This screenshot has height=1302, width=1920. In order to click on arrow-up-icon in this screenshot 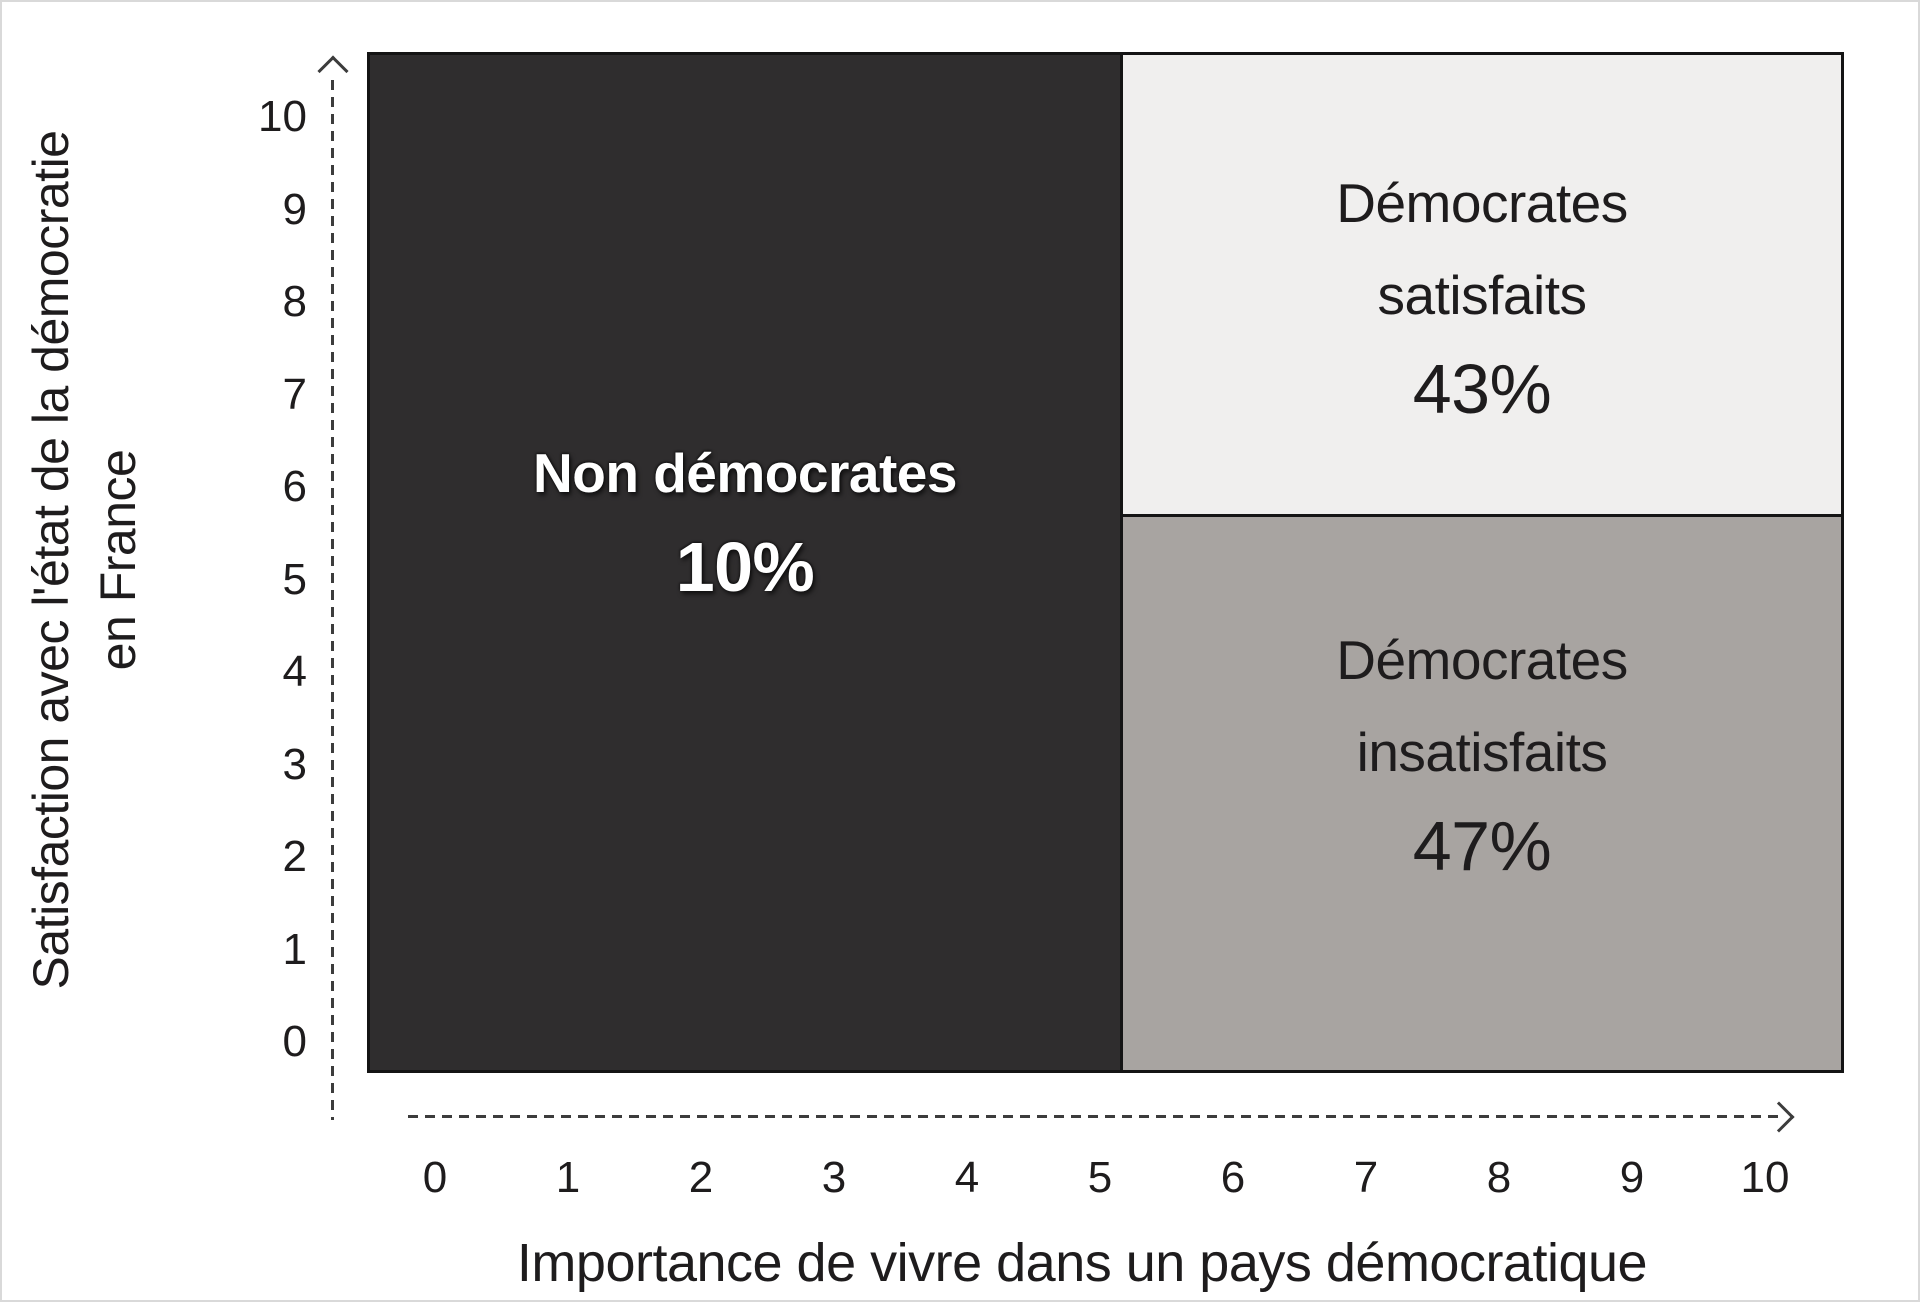, I will do `click(333, 71)`.